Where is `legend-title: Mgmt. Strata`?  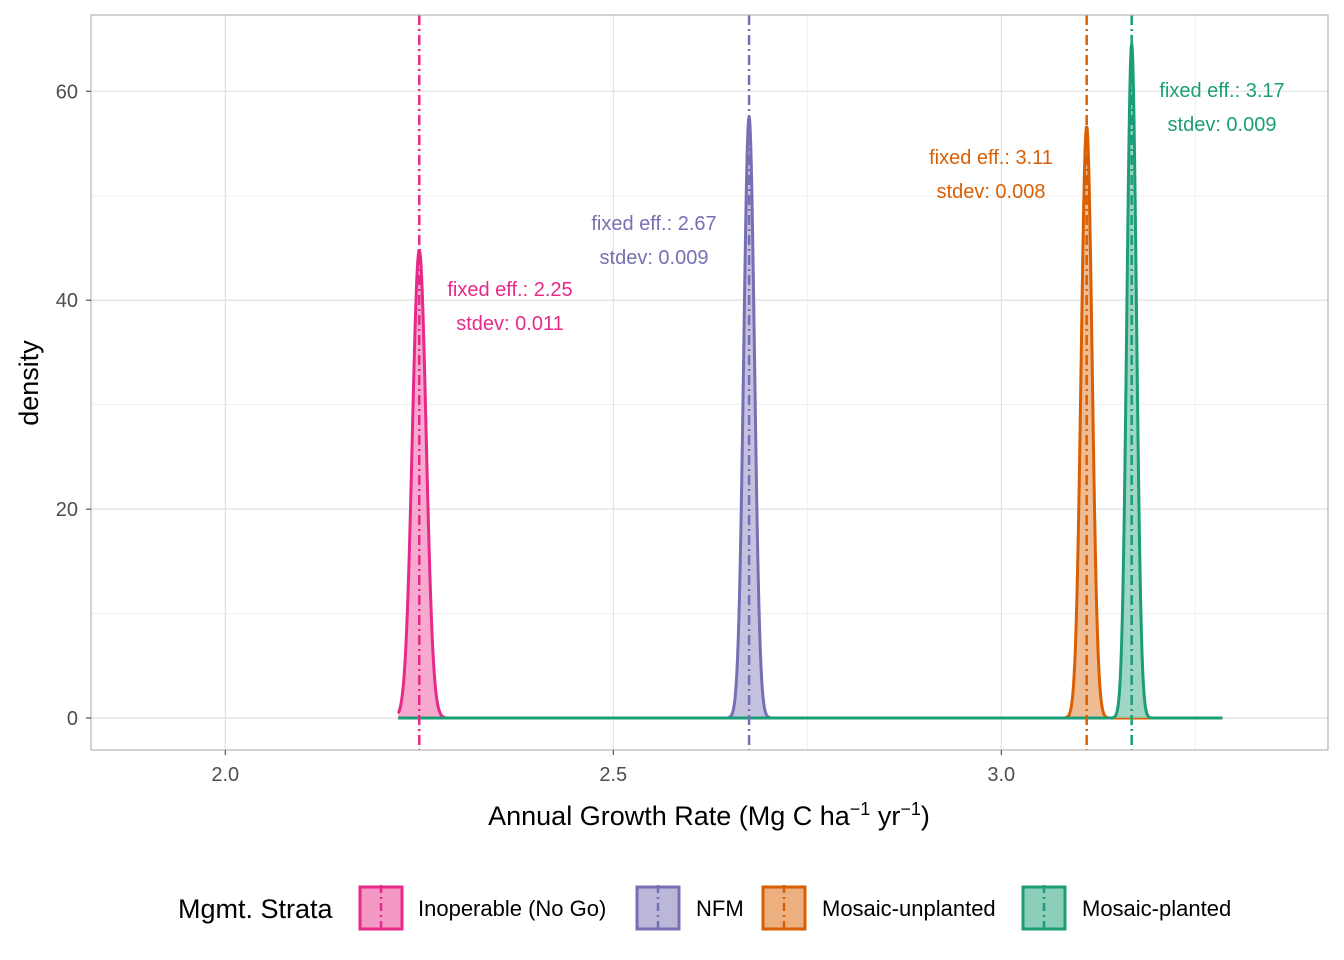
legend-title: Mgmt. Strata is located at coordinates (256, 909).